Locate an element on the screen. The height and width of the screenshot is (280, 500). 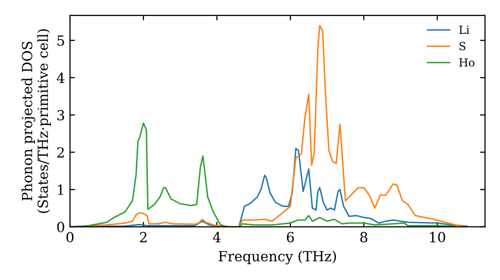
x-axis-title: Frequency (THz) is located at coordinates (277, 257).